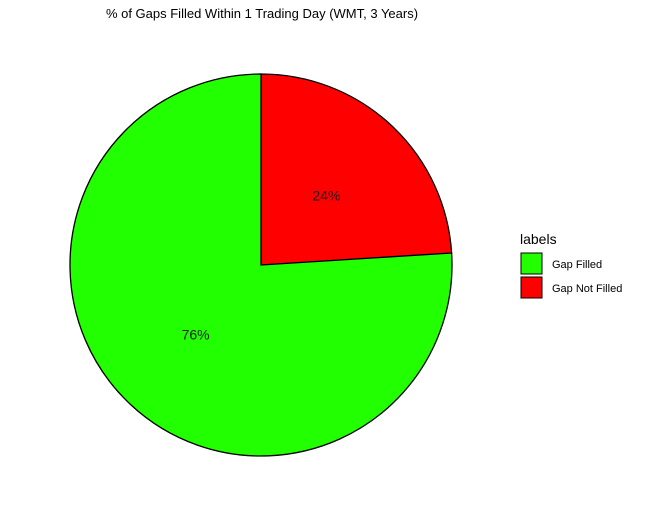 The image size is (654, 514). What do you see at coordinates (531, 287) in the screenshot?
I see `legend-key-gap-not-filled` at bounding box center [531, 287].